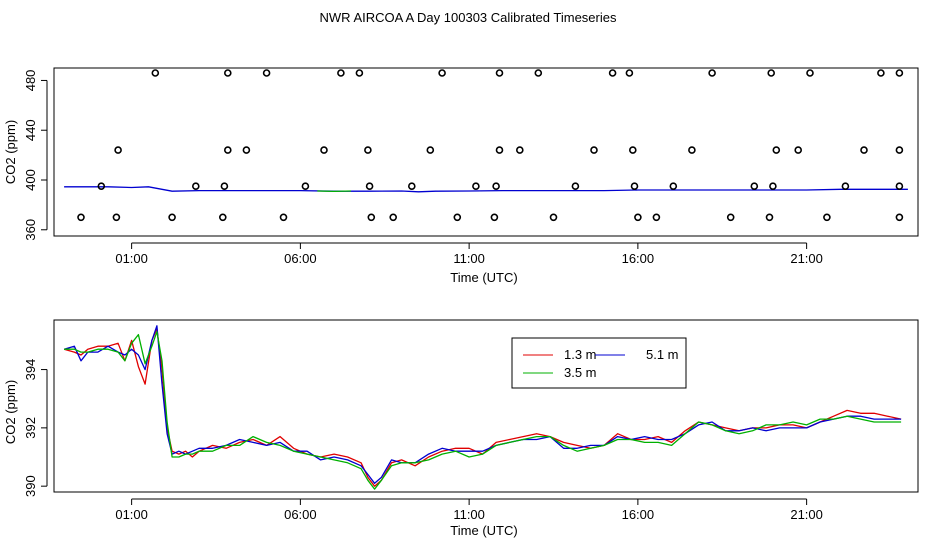 This screenshot has width=936, height=540. What do you see at coordinates (560, 354) in the screenshot?
I see `legend-entry-1-3m: 1.3 m` at bounding box center [560, 354].